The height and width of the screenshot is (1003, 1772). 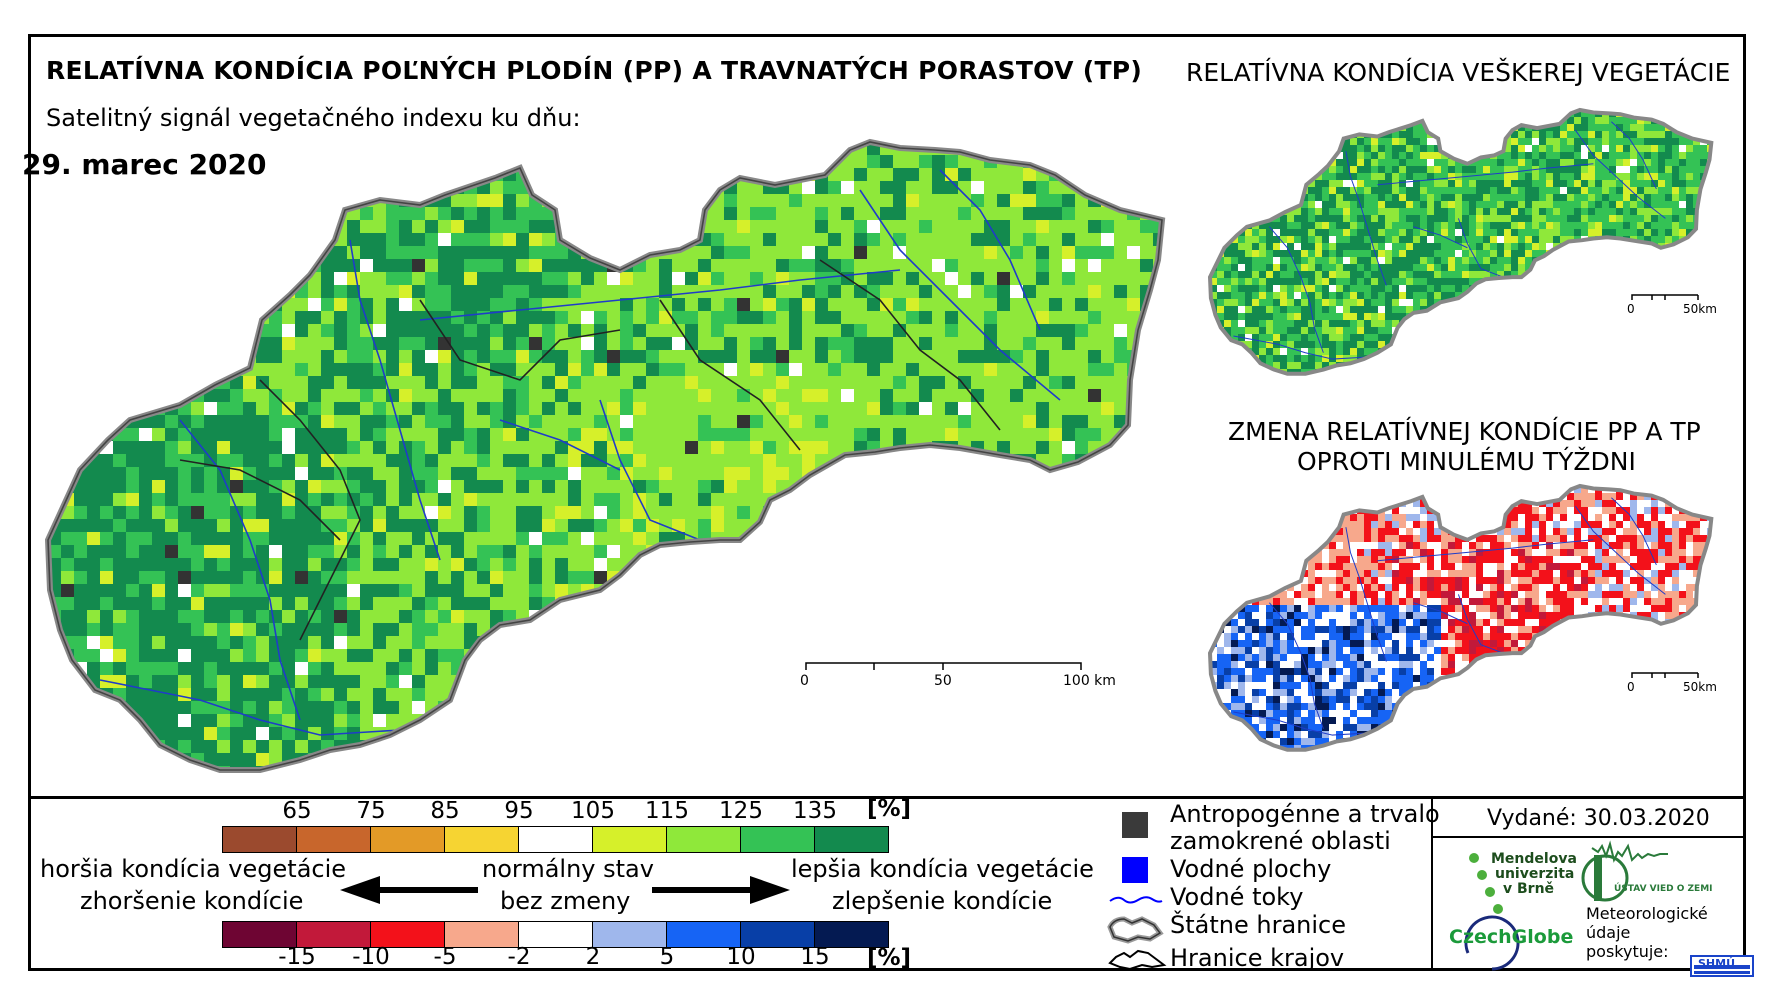 I want to click on top-scale-bar, so click(x=1665, y=297).